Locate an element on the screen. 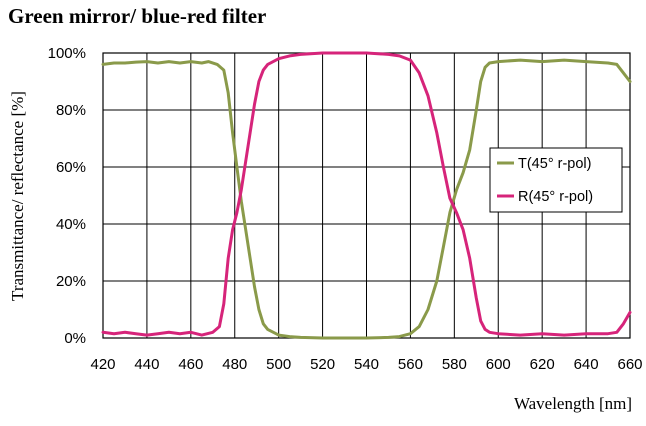  x-axis-label: Wavelength [nm] is located at coordinates (573, 403).